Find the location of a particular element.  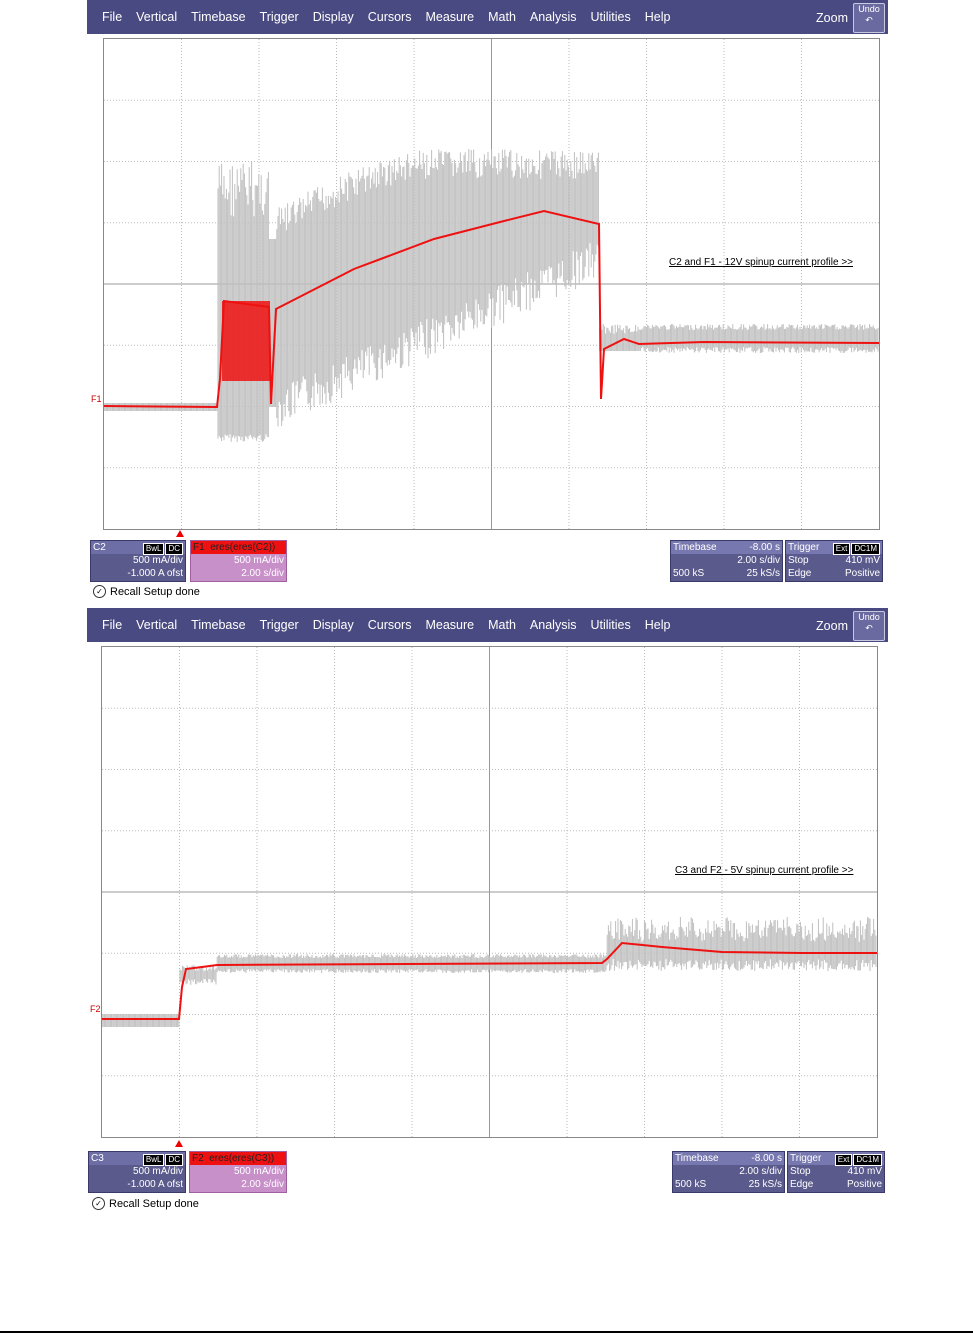

coupling-tag: DC is located at coordinates (174, 1160).